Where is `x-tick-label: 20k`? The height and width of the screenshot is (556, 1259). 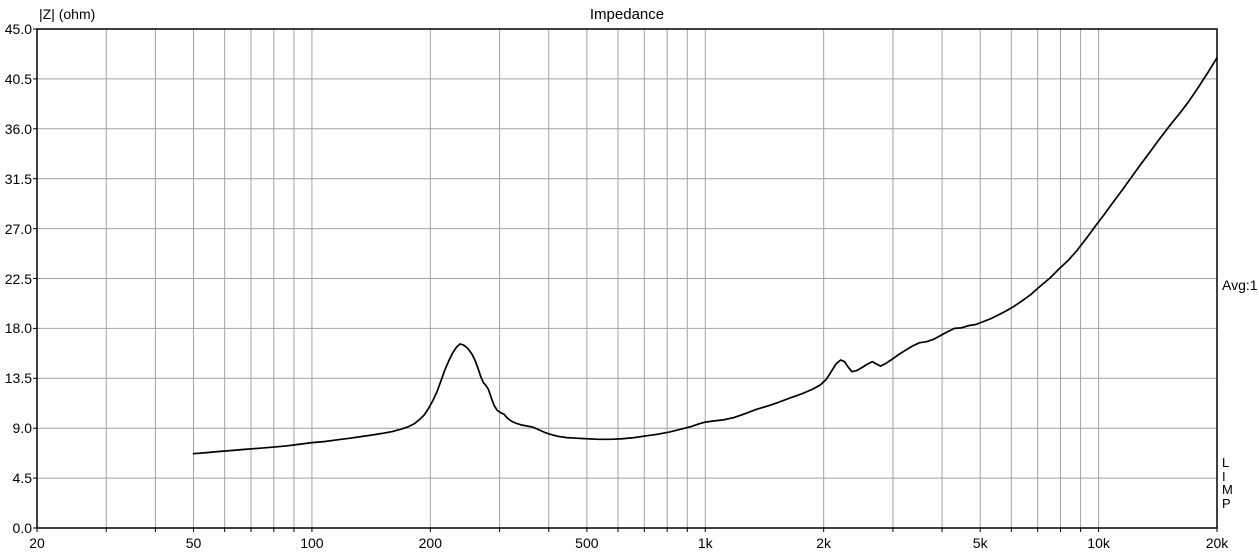 x-tick-label: 20k is located at coordinates (1217, 543).